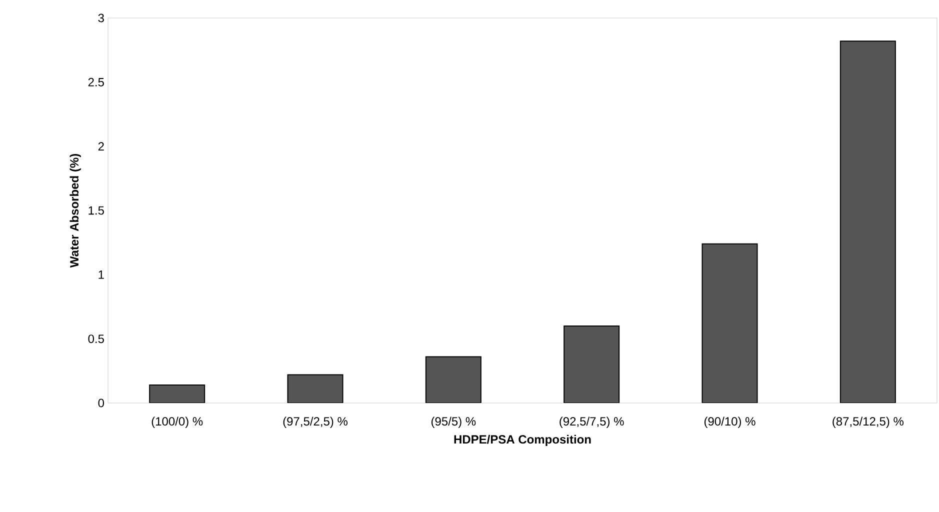  What do you see at coordinates (522, 440) in the screenshot?
I see `x-axis-title: HDPE/PSA Composition` at bounding box center [522, 440].